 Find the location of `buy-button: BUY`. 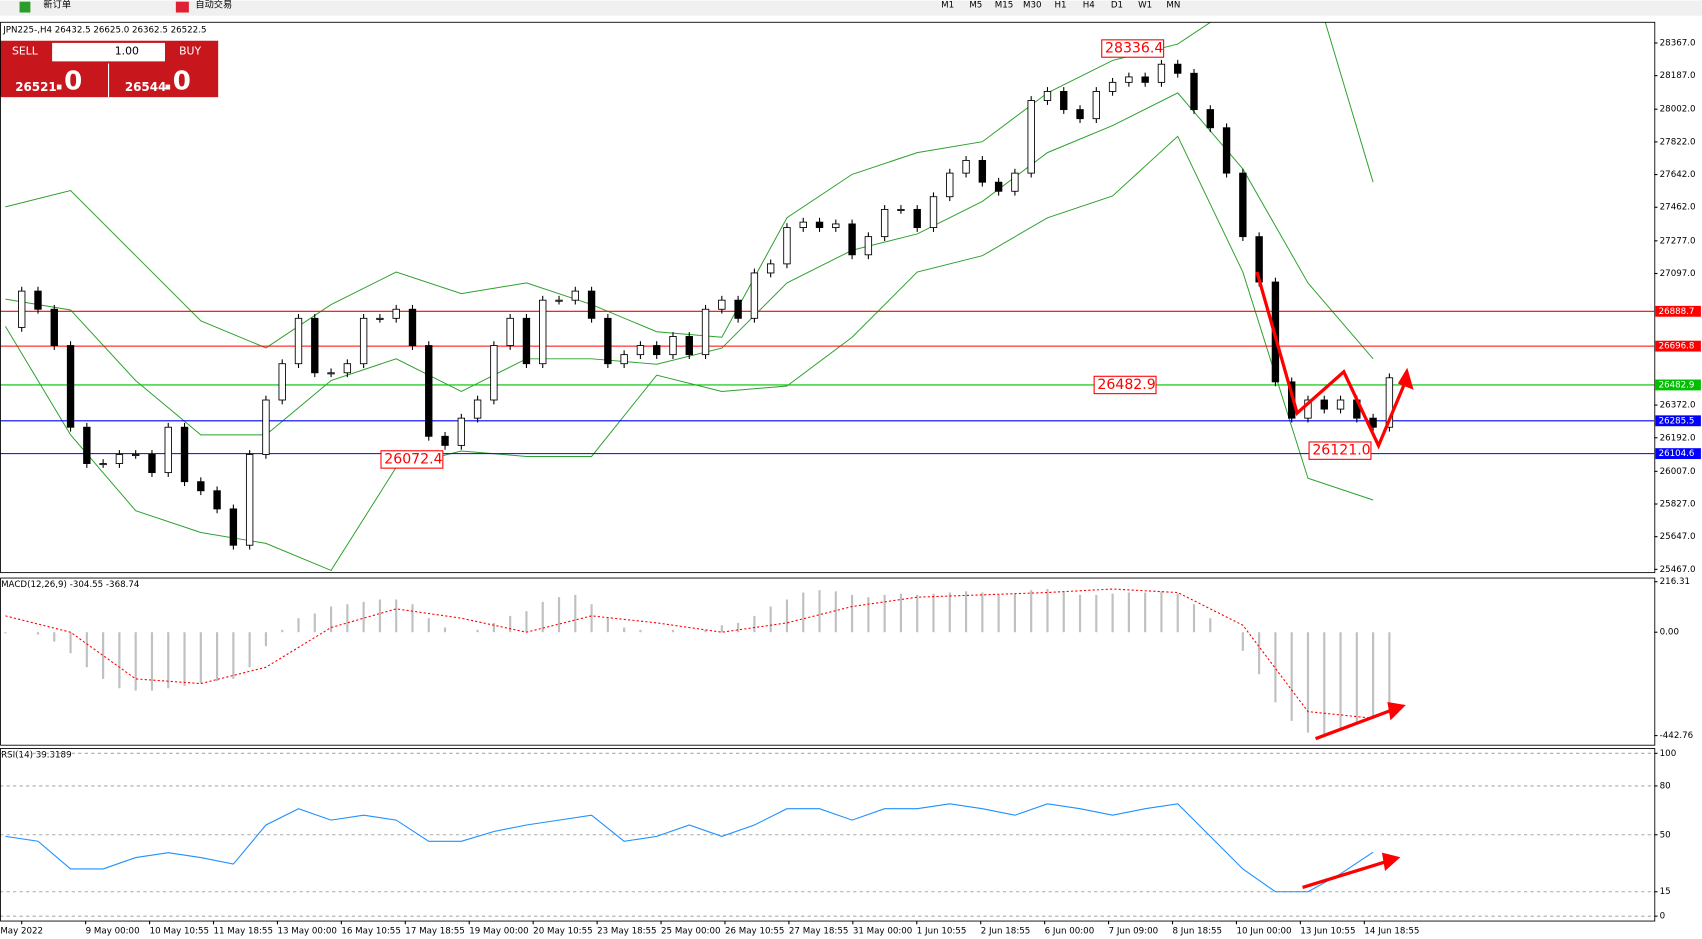

buy-button: BUY is located at coordinates (190, 51).